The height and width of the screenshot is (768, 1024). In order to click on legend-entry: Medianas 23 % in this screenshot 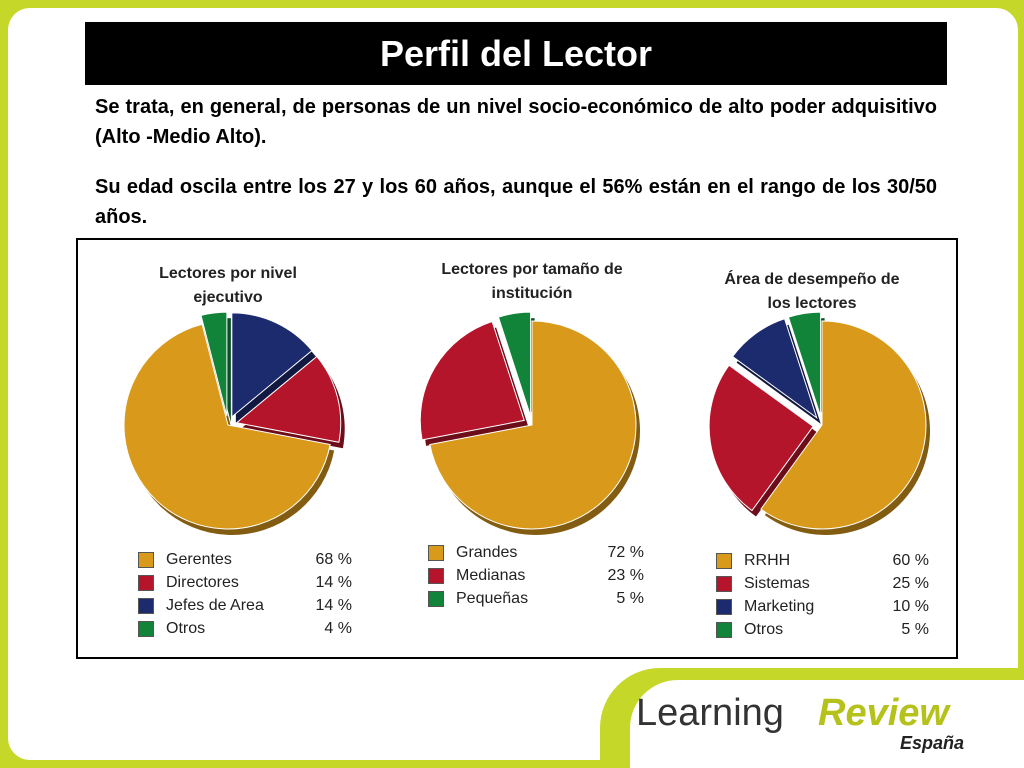, I will do `click(536, 575)`.